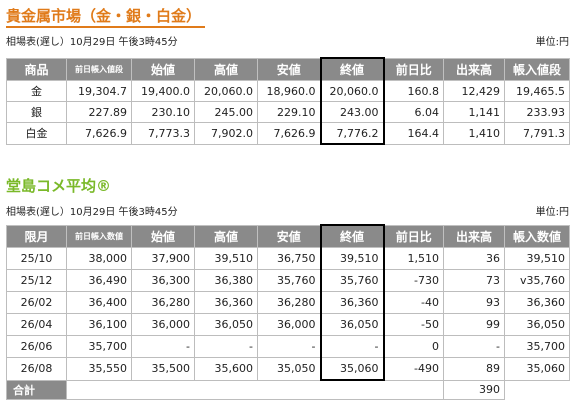  What do you see at coordinates (36, 324) in the screenshot?
I see `row-label: 26/04` at bounding box center [36, 324].